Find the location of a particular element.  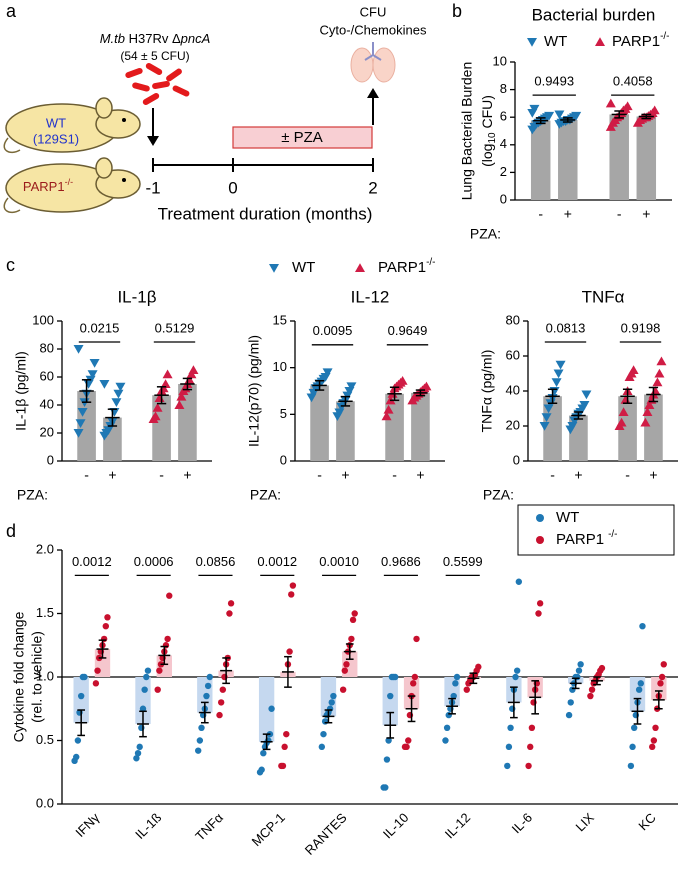

category-axis-label: PZA: is located at coordinates (485, 234).